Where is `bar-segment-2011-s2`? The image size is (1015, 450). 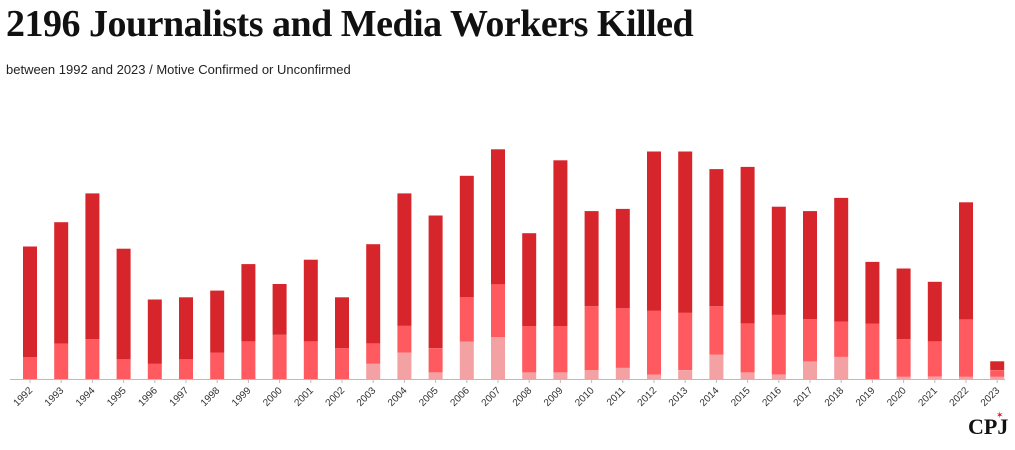 bar-segment-2011-s2 is located at coordinates (622, 338).